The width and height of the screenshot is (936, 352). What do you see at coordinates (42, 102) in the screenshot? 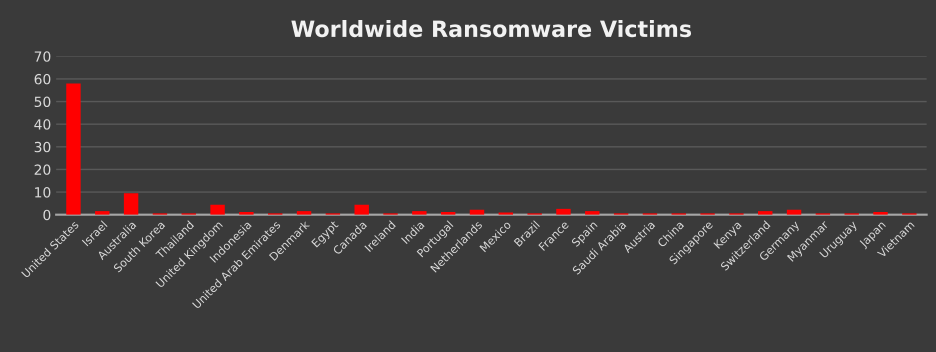
I see `y-tick-label: 50` at bounding box center [42, 102].